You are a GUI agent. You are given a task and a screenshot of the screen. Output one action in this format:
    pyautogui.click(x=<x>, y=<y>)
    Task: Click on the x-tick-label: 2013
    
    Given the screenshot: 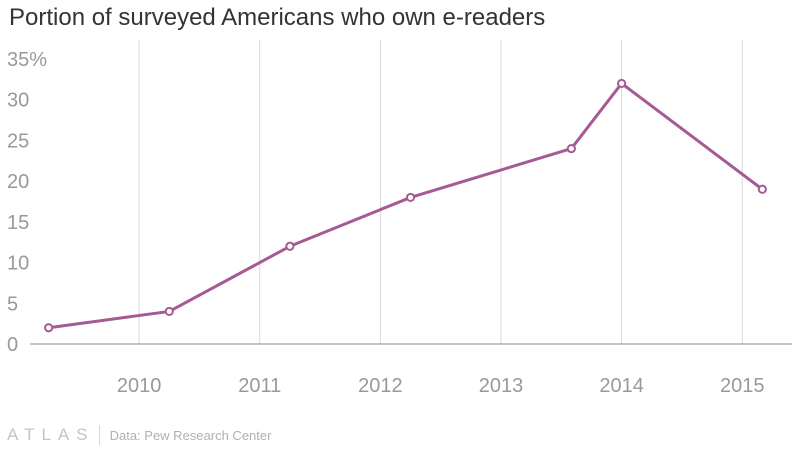 What is the action you would take?
    pyautogui.click(x=501, y=386)
    